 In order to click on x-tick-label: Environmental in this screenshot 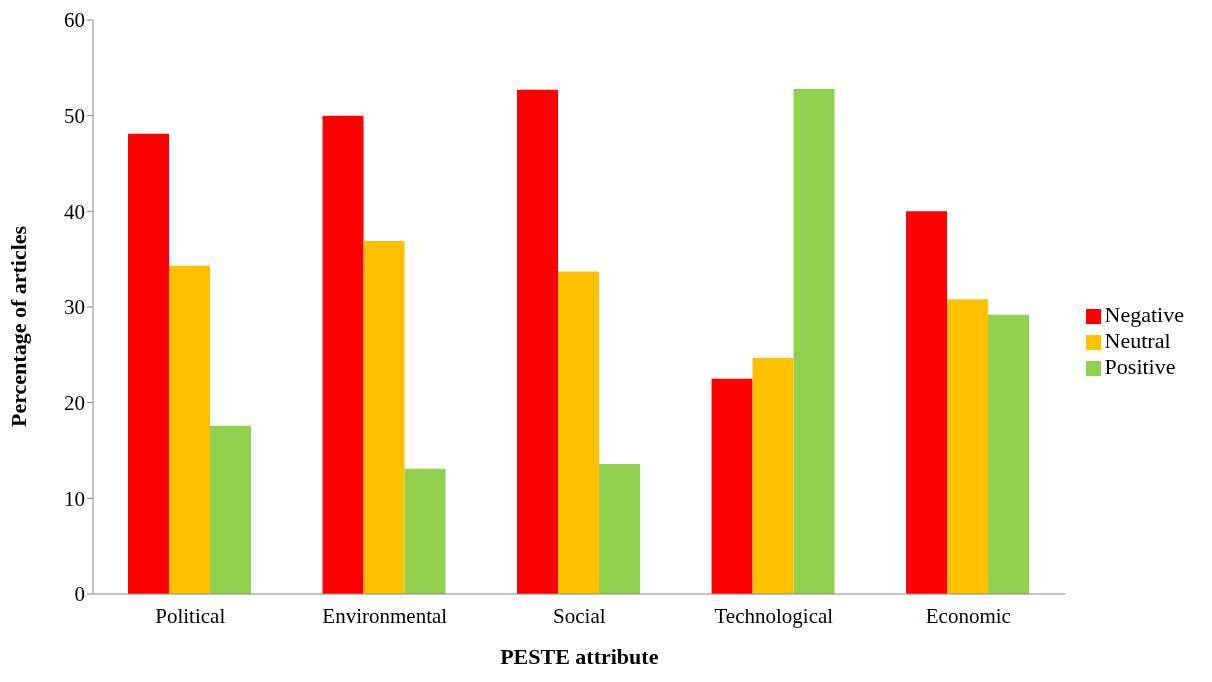, I will do `click(385, 615)`.